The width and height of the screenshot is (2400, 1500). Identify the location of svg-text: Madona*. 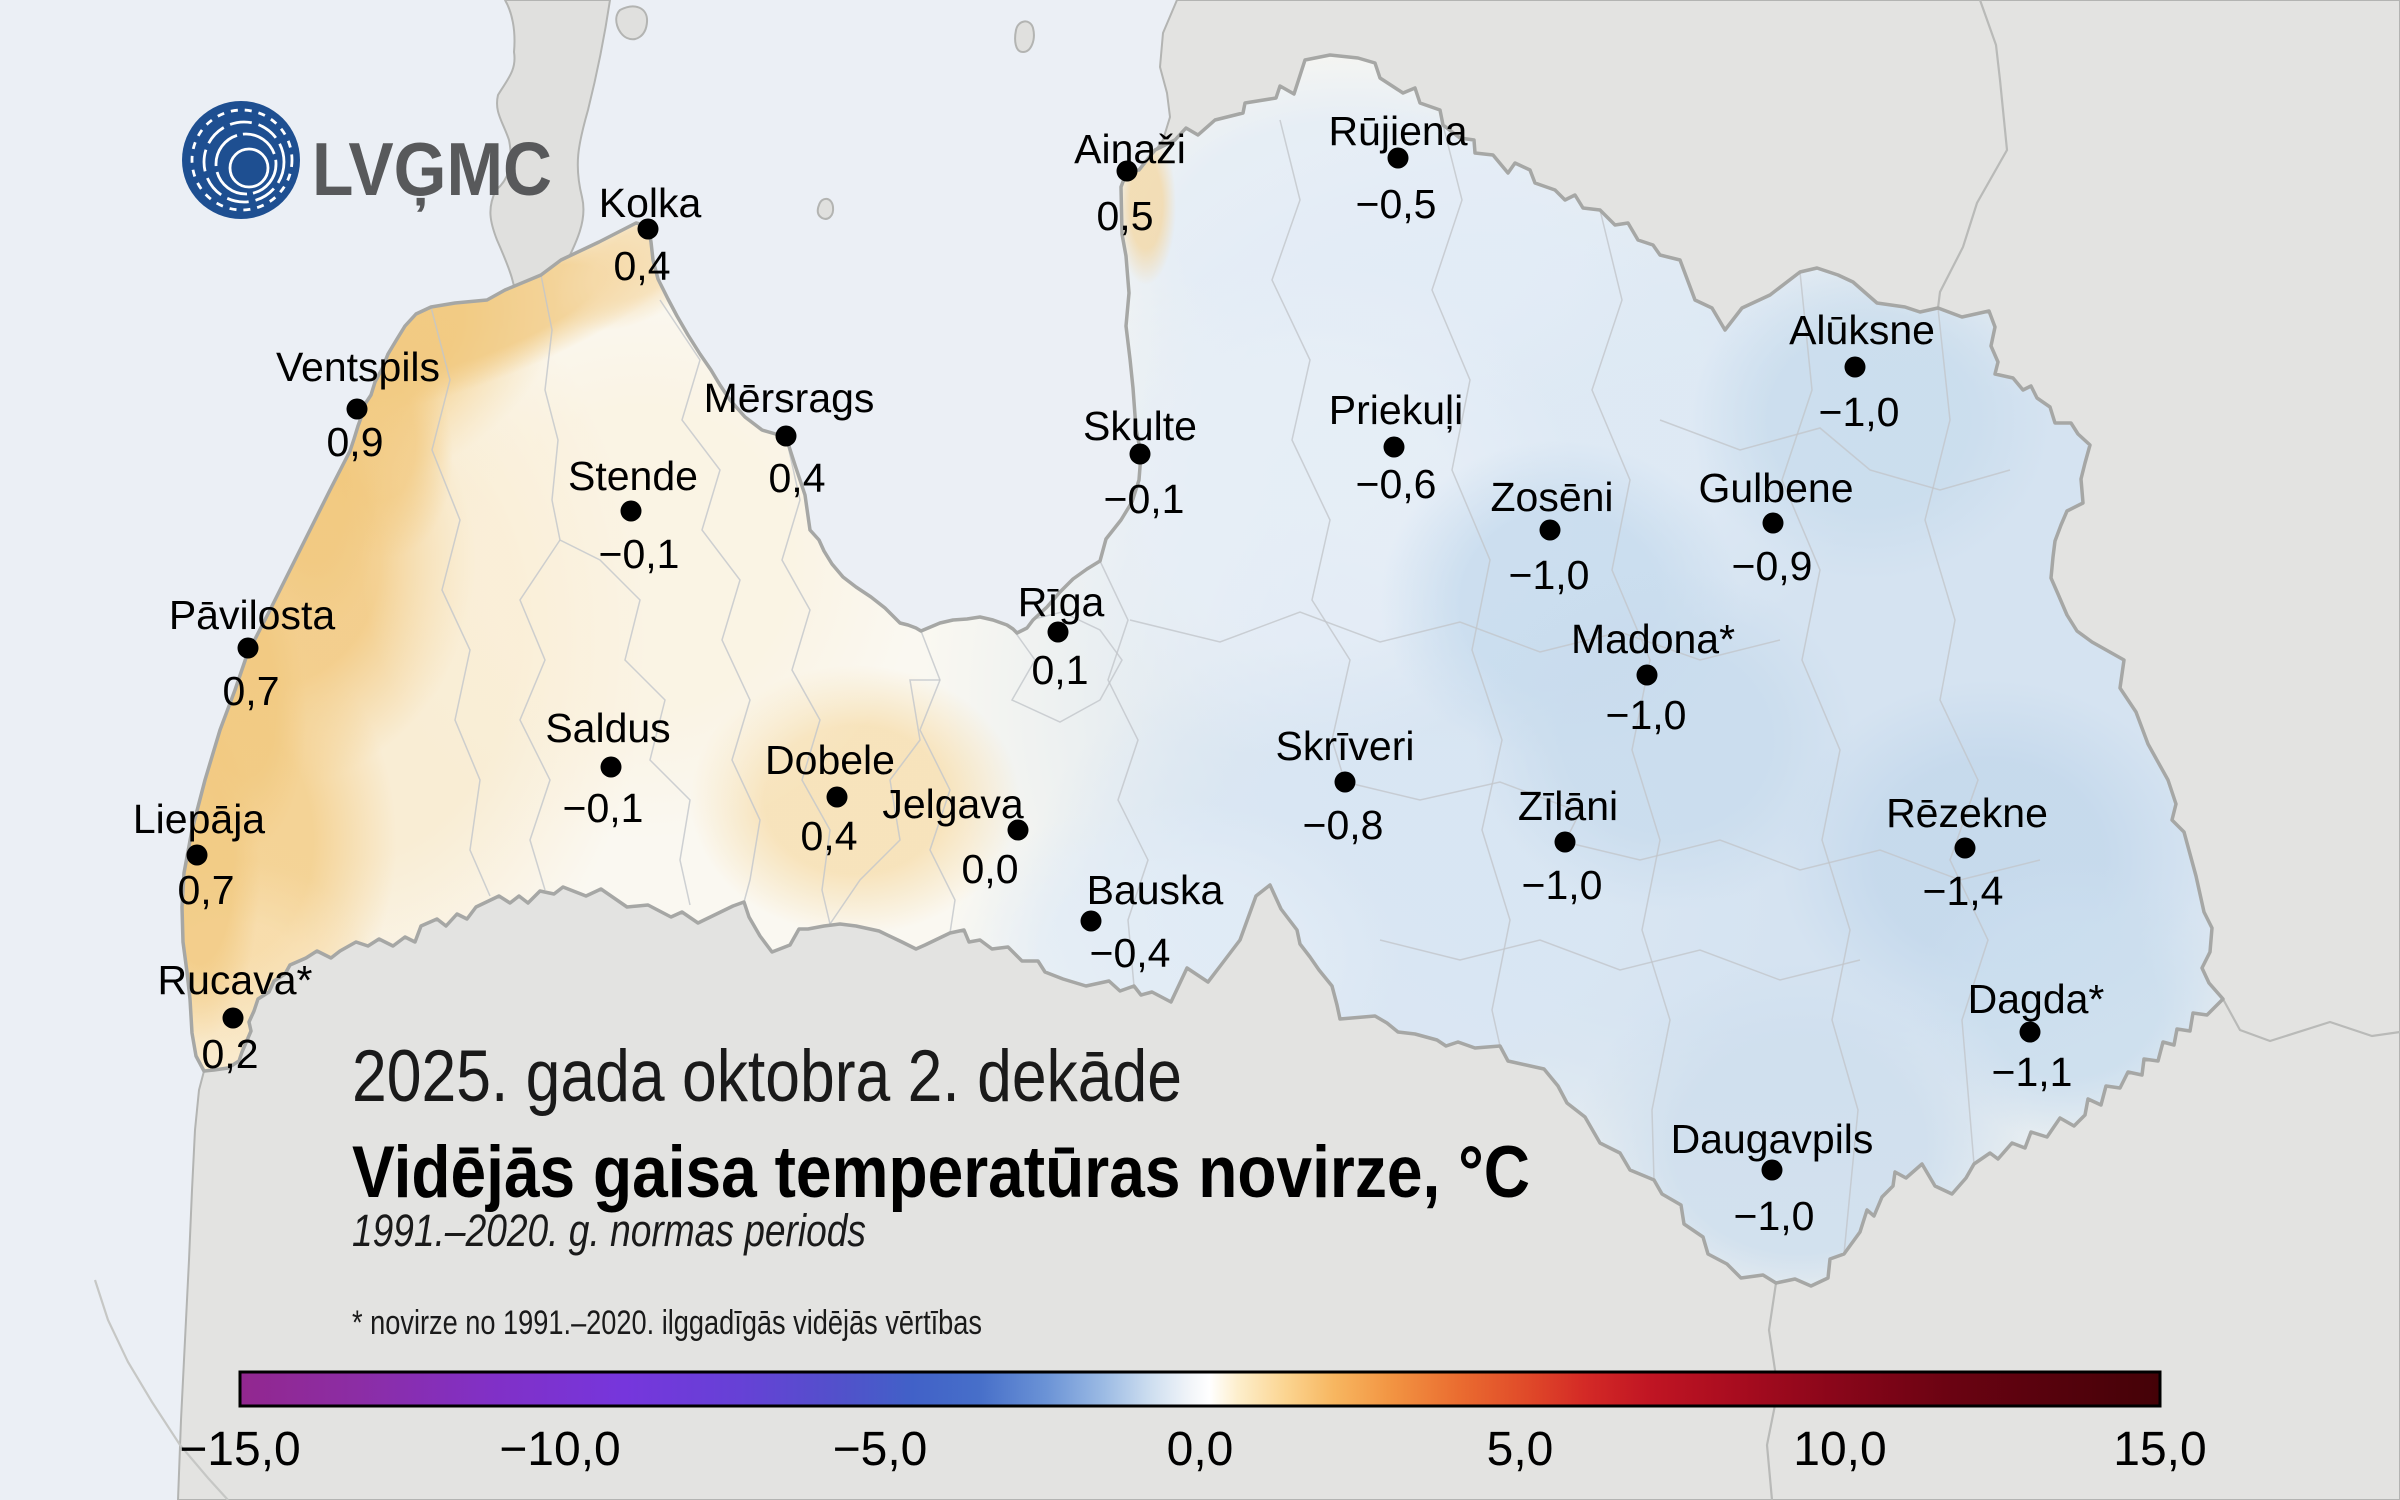
(1653, 639).